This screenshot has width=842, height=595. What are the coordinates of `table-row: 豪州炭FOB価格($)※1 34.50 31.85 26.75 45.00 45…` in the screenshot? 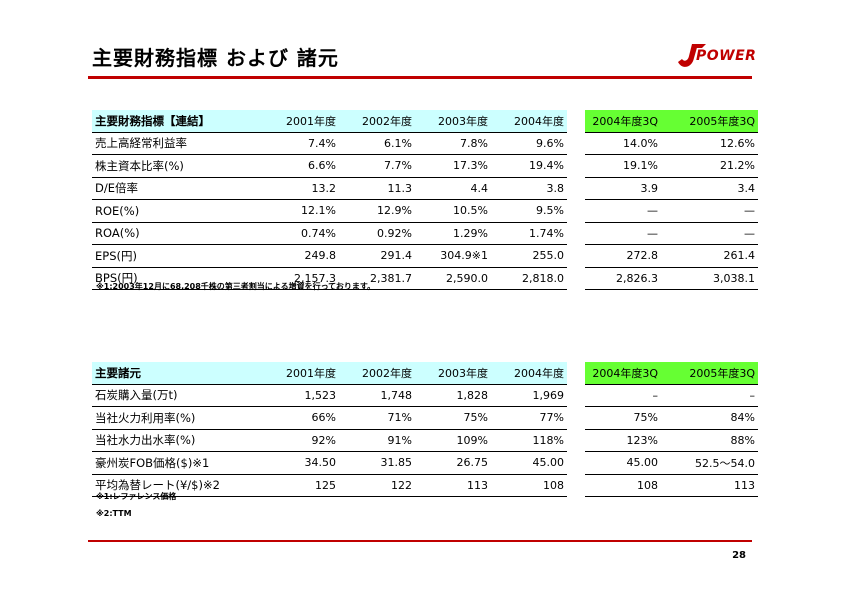 It's located at (425, 463).